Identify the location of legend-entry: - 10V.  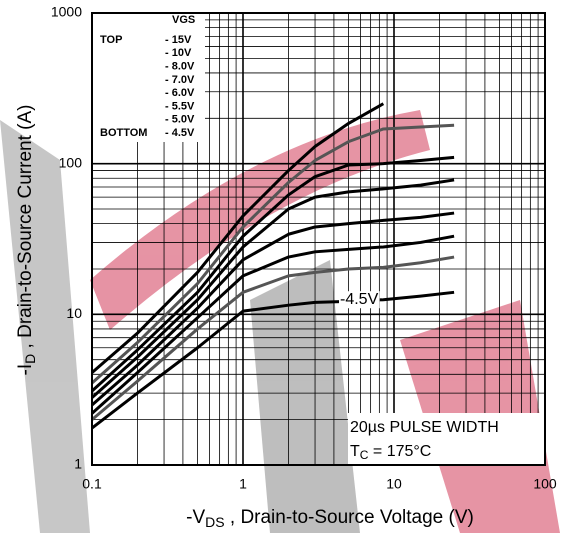
(178, 53).